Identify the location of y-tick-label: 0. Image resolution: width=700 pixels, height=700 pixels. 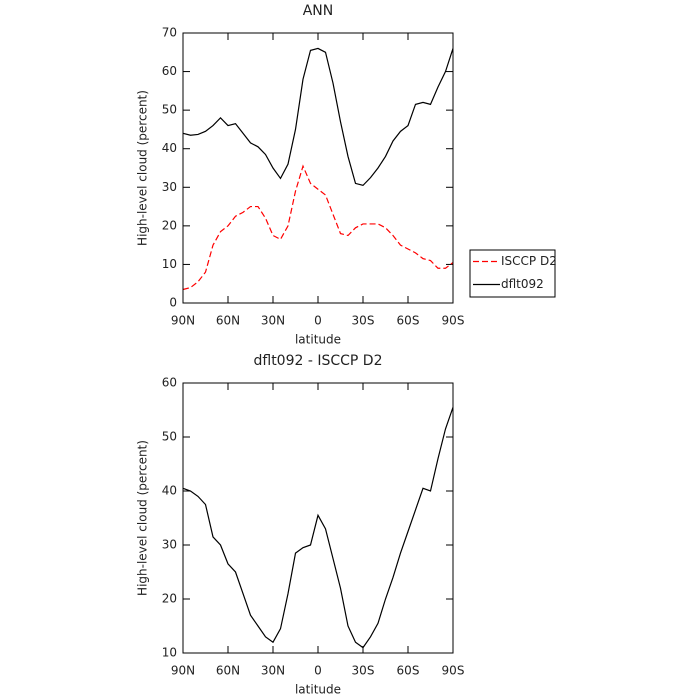
(173, 303).